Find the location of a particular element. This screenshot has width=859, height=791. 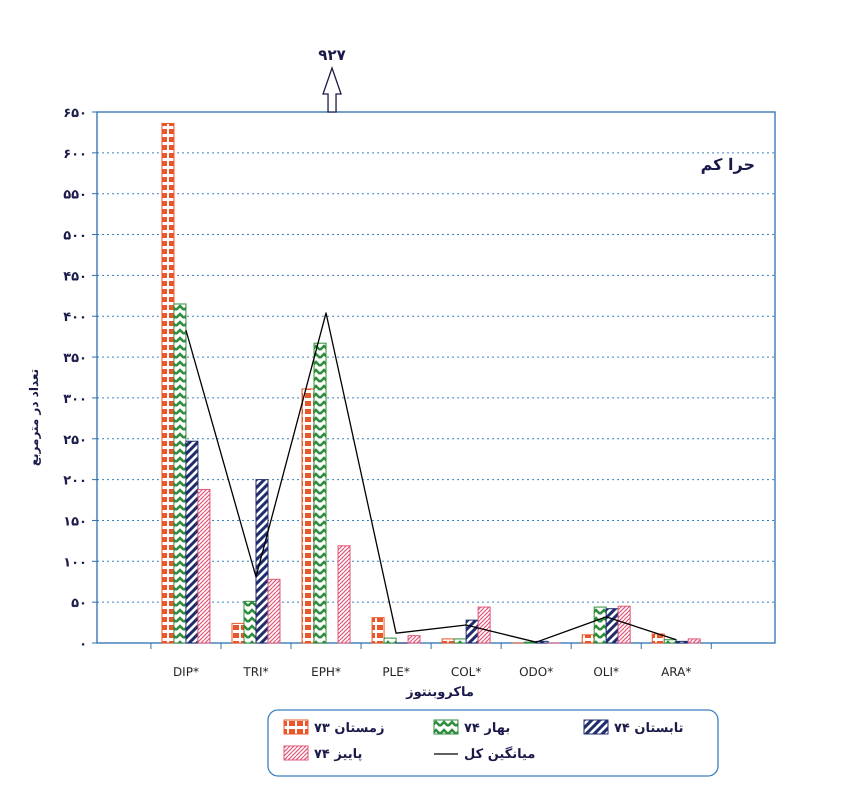

y-tick-label: ۰ is located at coordinates (83, 644).